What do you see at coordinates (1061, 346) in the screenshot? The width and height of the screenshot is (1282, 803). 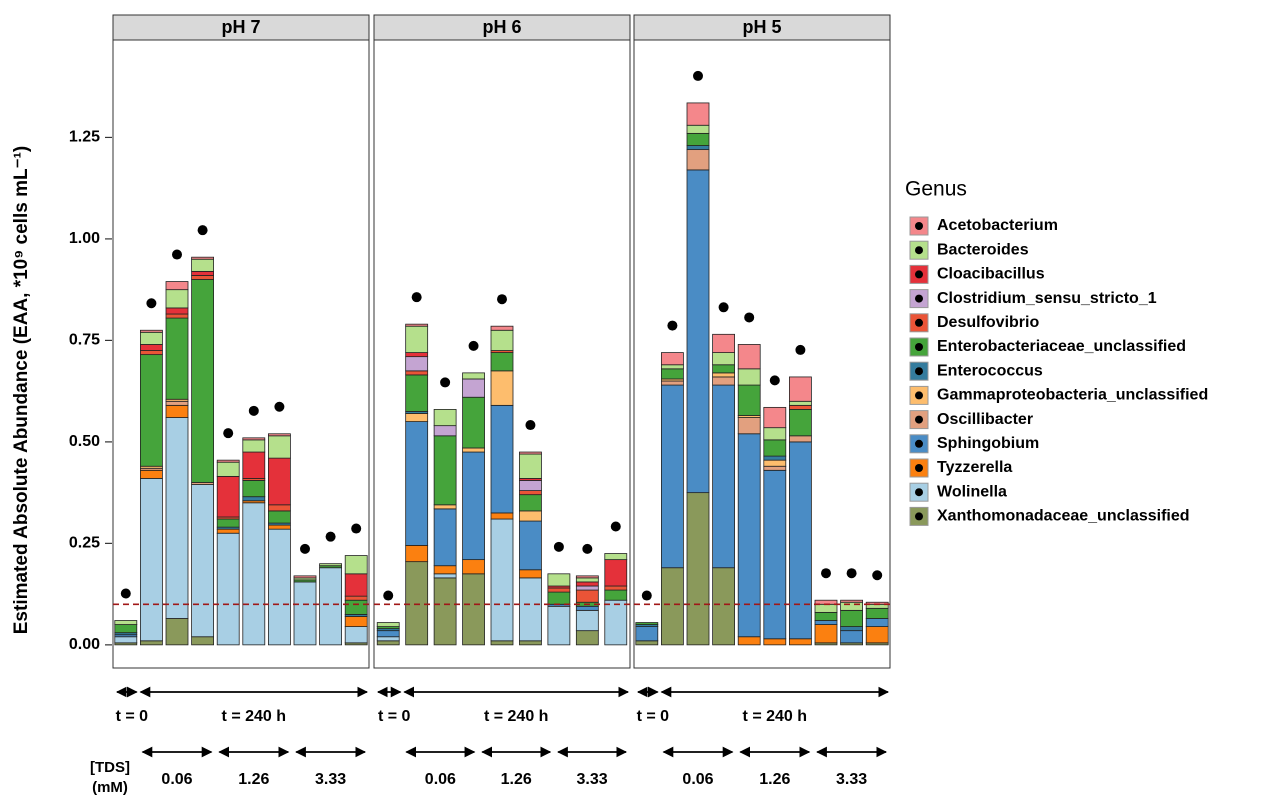 I see `legend-label: Enterobacteriaceae_unclassified` at bounding box center [1061, 346].